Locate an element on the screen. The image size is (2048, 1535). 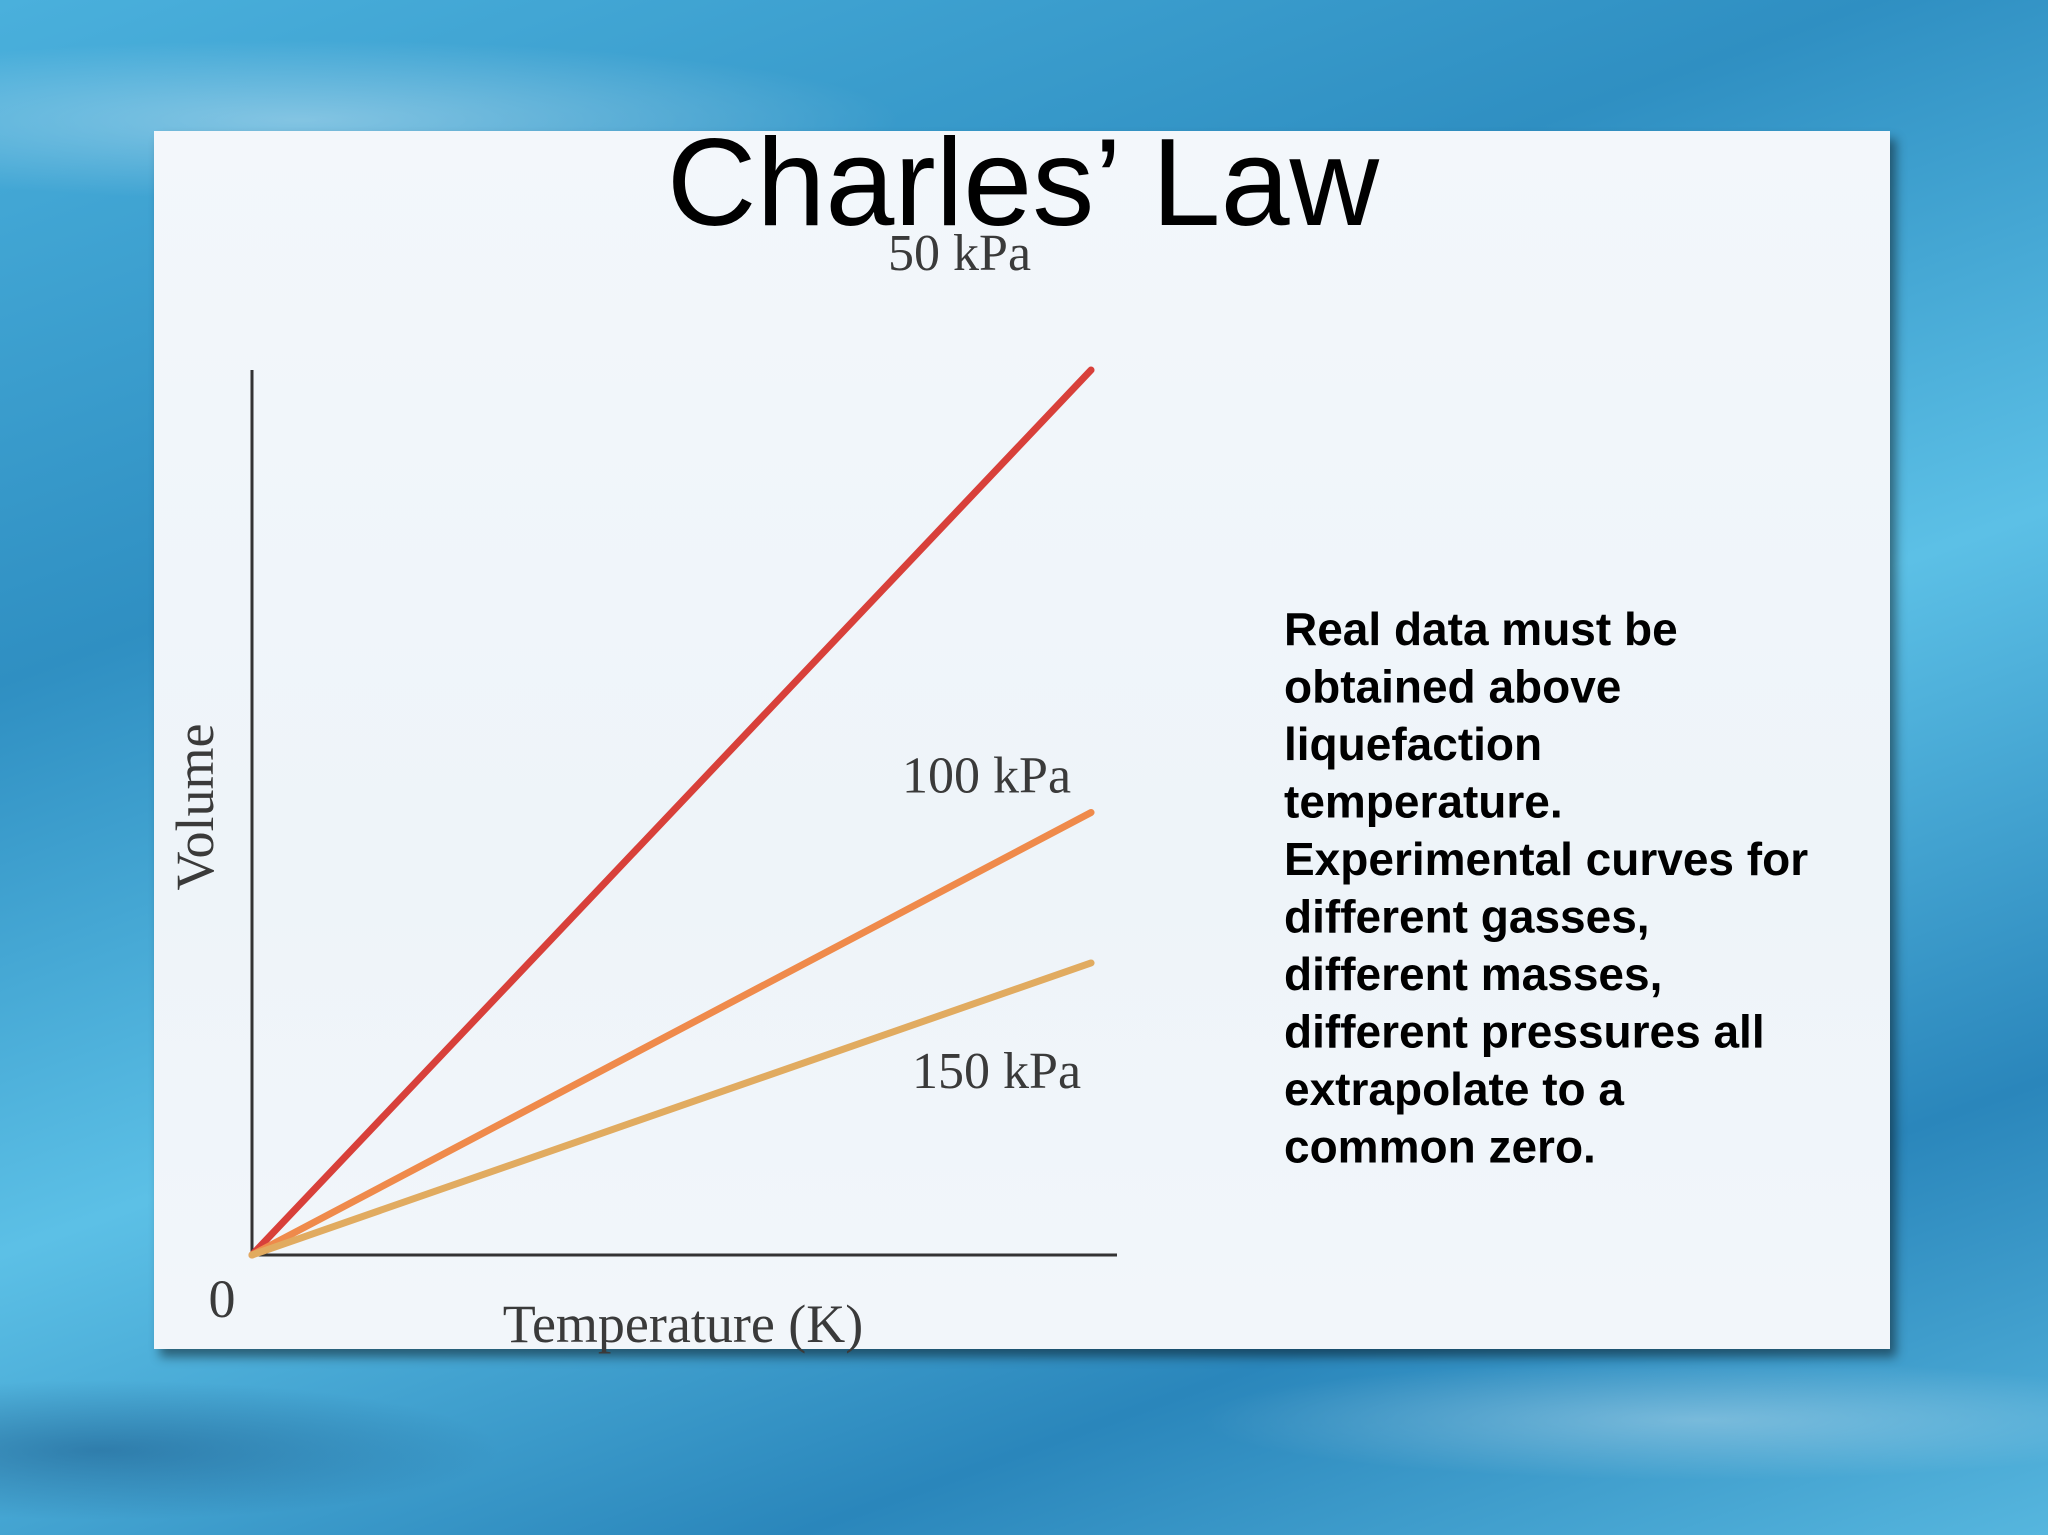
y-axis-label: Volume is located at coordinates (195, 806).